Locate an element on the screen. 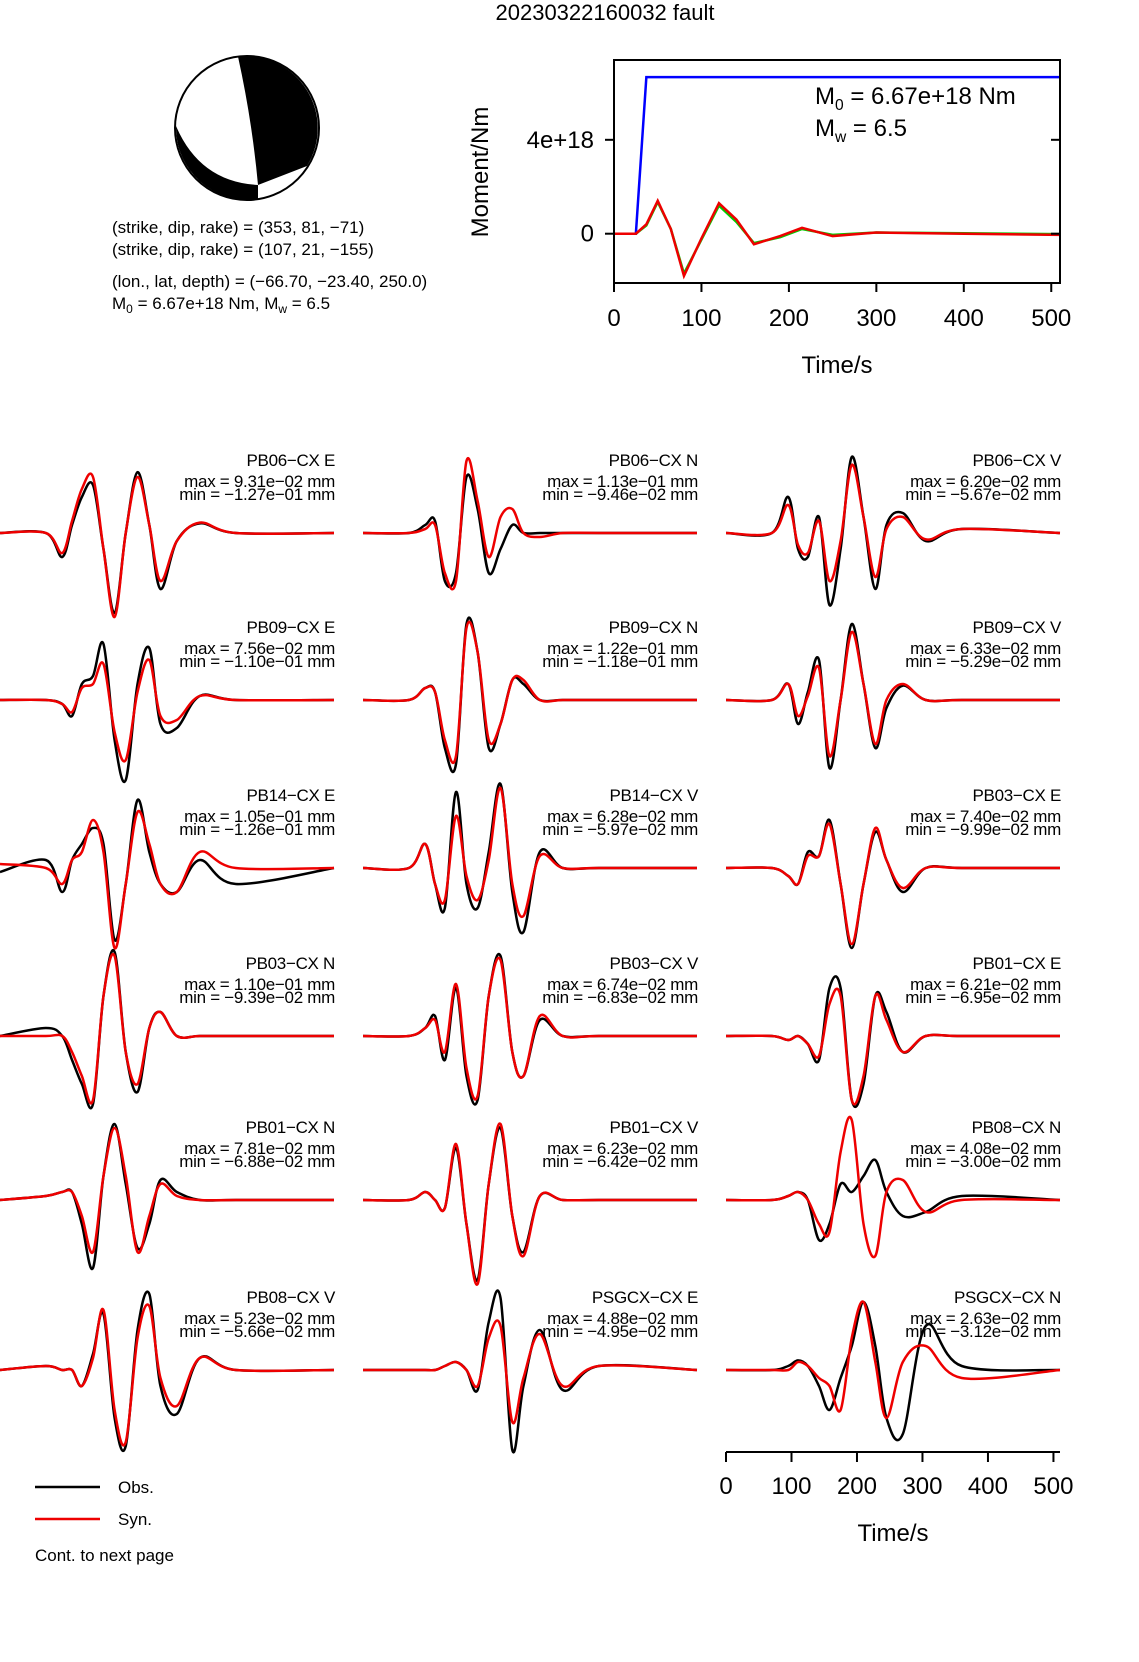 The image size is (1139, 1662). station-label: PB06−CX E is located at coordinates (291, 460).